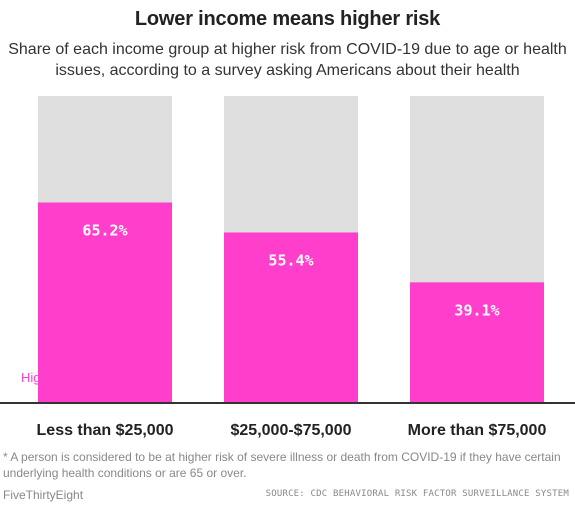 The image size is (575, 507). Describe the element at coordinates (476, 310) in the screenshot. I see `data-label: 39.1%` at that location.